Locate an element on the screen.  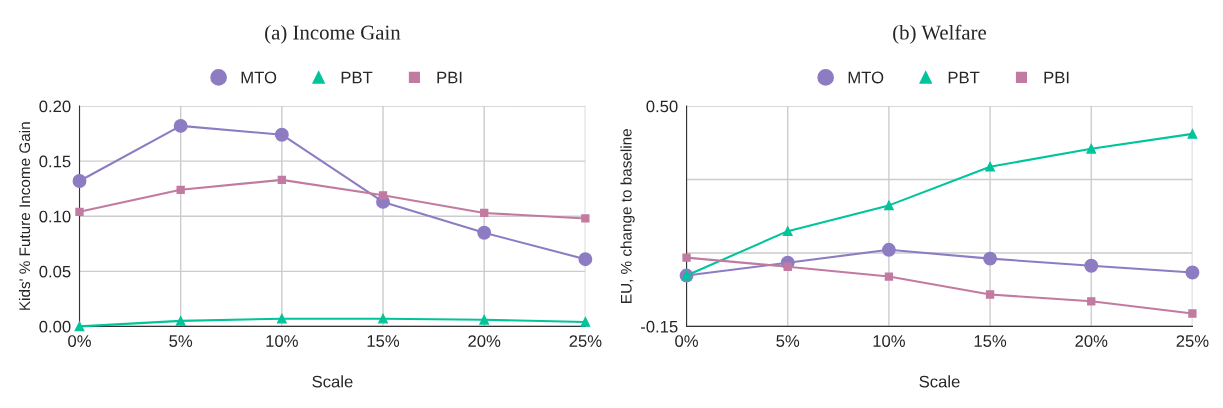
chart-title: (b) Welfare is located at coordinates (940, 34).